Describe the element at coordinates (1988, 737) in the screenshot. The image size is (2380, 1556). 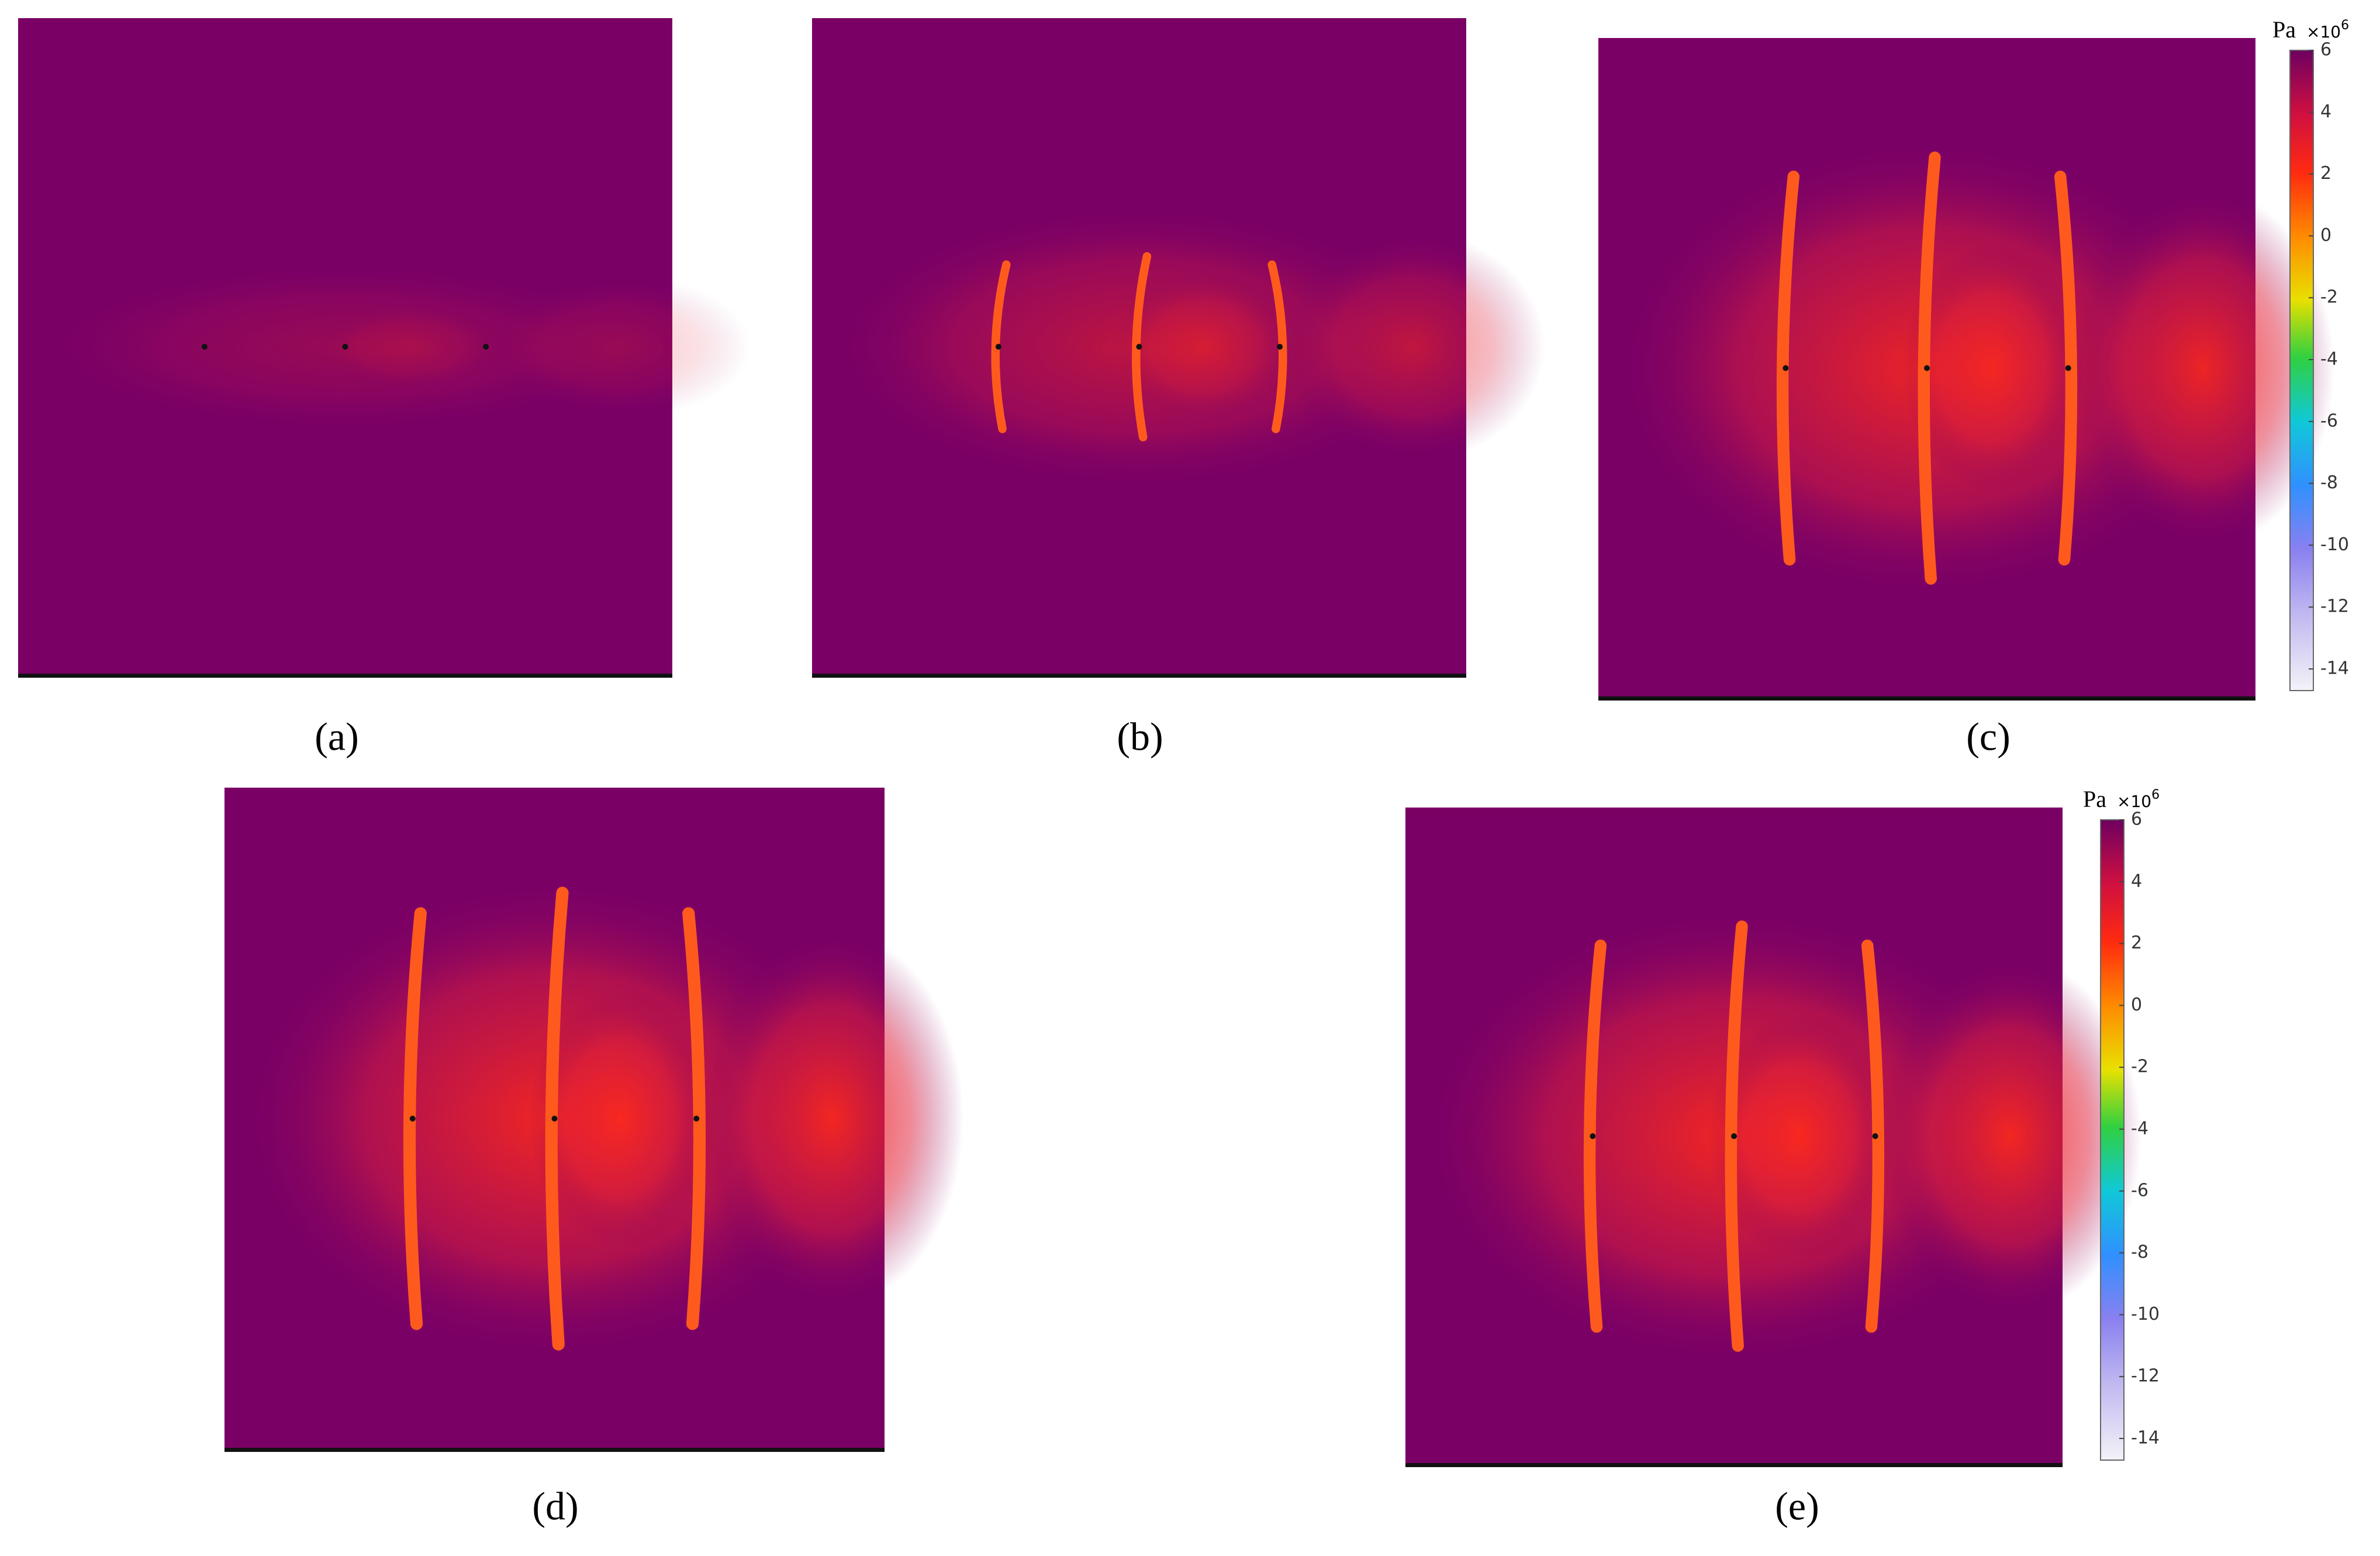
I see `panel-caption: (c)` at that location.